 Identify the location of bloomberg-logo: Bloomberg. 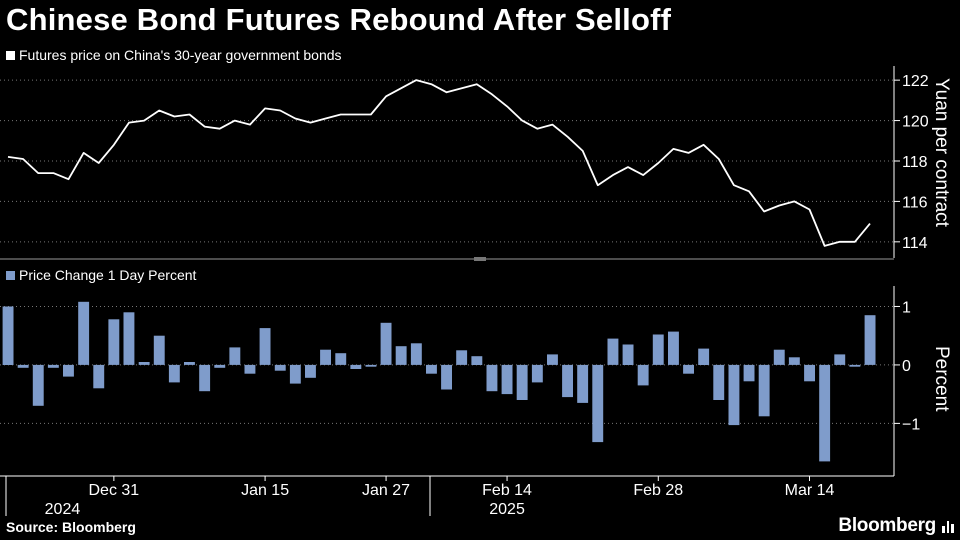
(887, 525).